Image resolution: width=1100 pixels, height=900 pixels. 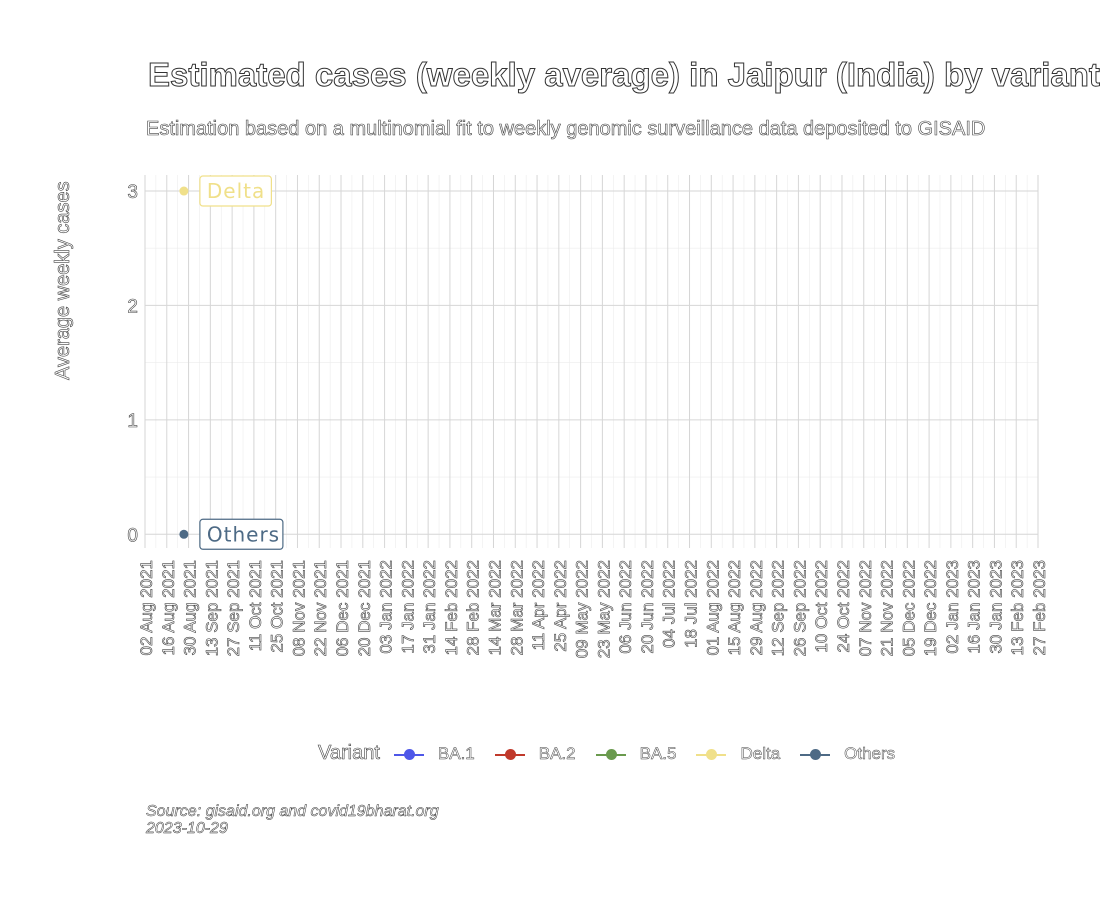 I want to click on y-tick-label: 0, so click(x=132, y=535).